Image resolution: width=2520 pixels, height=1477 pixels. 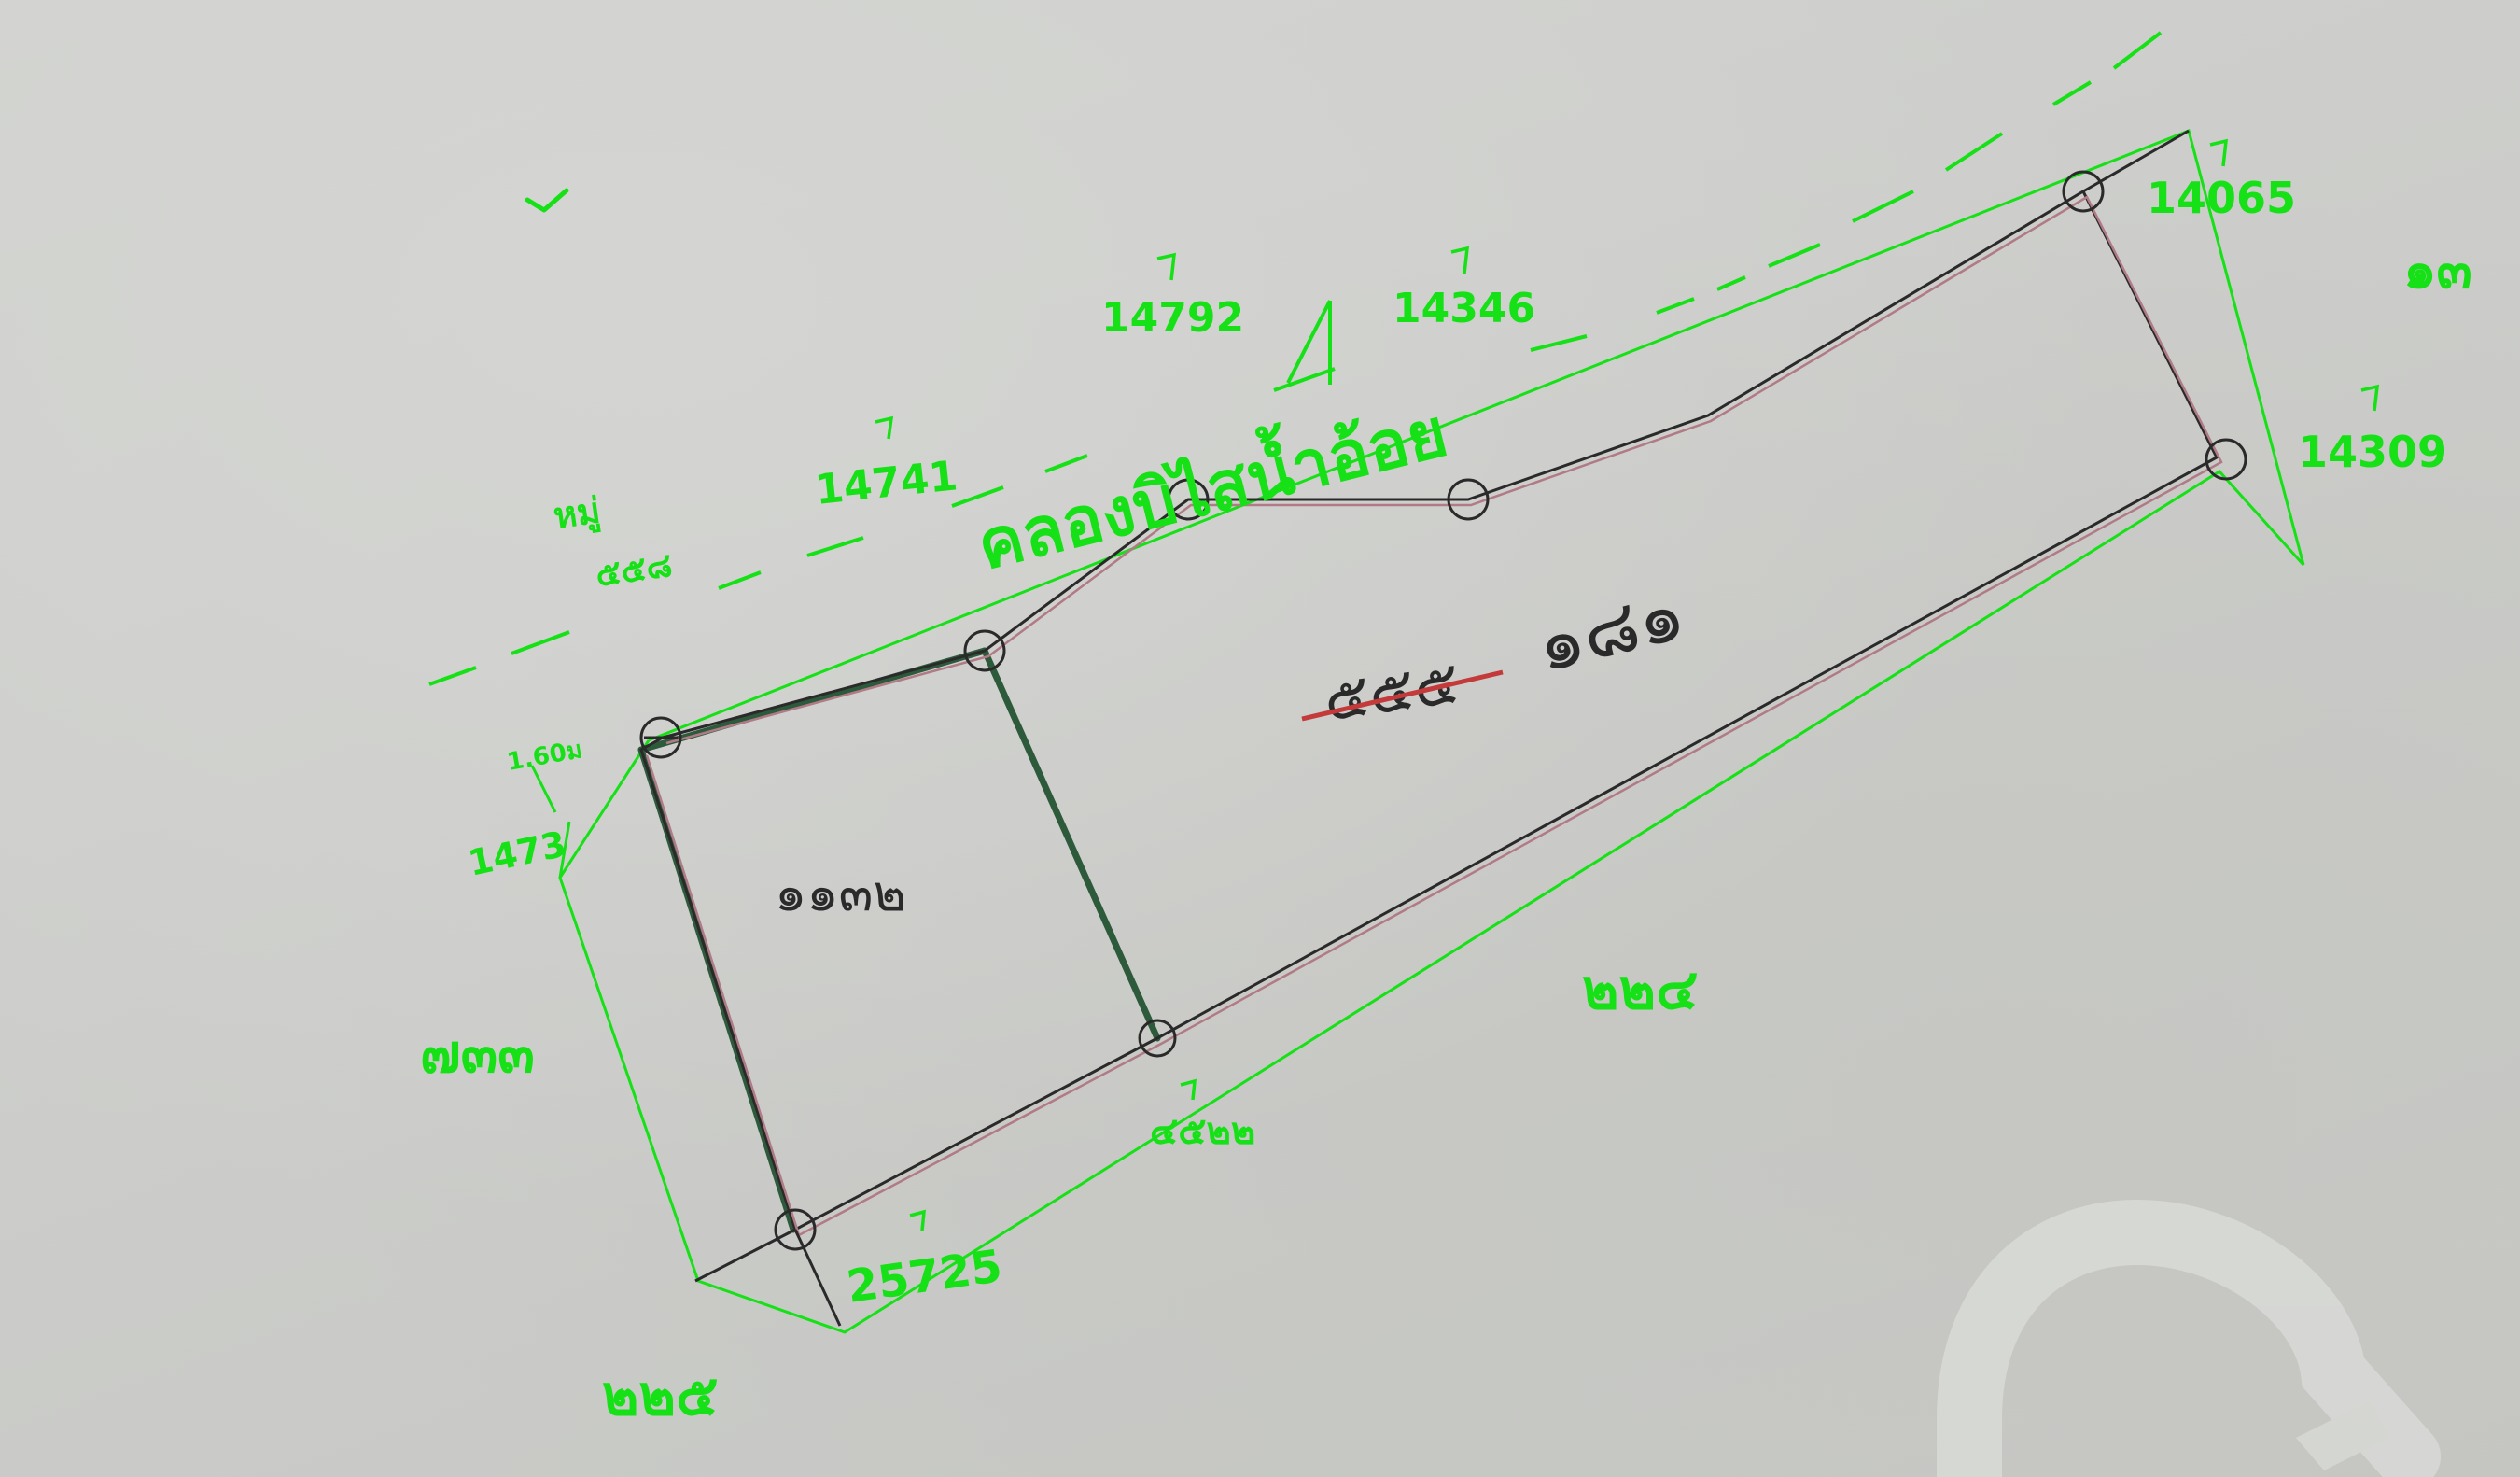 I want to click on division-line, so click(x=899, y=940).